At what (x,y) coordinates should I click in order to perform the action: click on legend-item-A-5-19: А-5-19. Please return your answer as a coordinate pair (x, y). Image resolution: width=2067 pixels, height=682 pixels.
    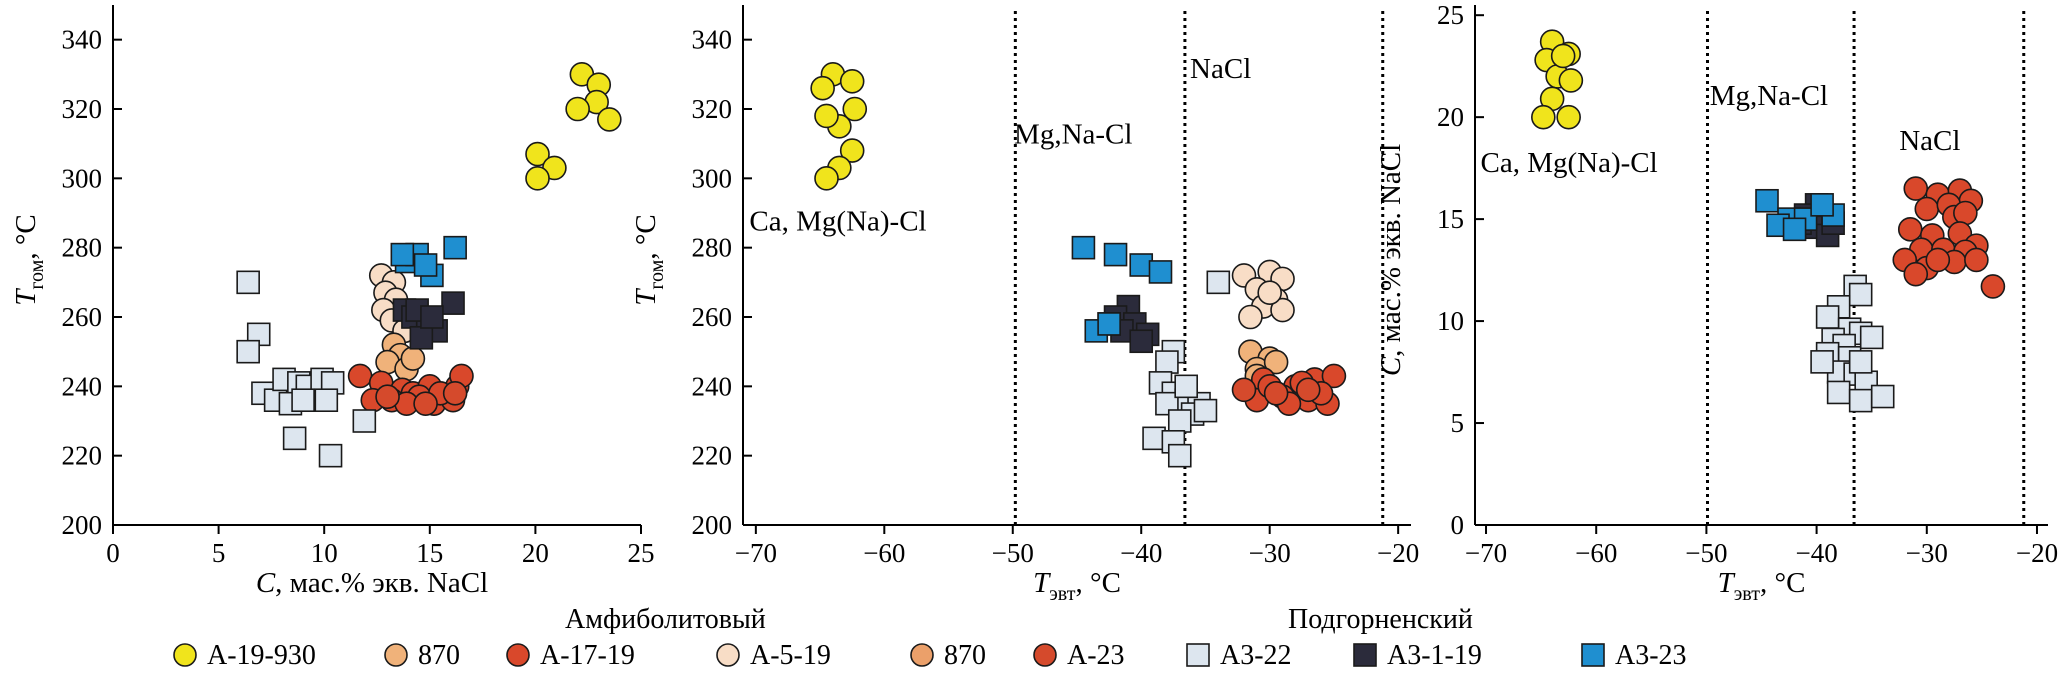
    Looking at the image, I should click on (773, 655).